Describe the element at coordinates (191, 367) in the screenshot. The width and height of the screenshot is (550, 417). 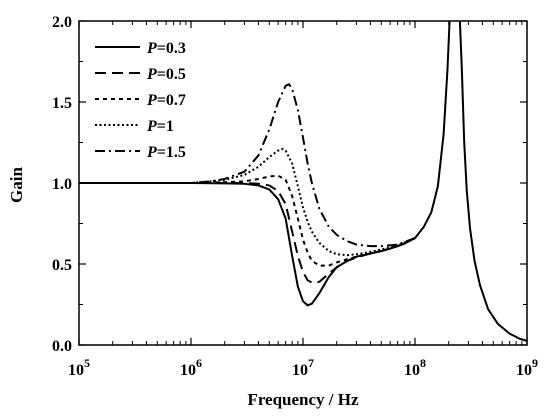
I see `x-tick-label: 10⁶` at that location.